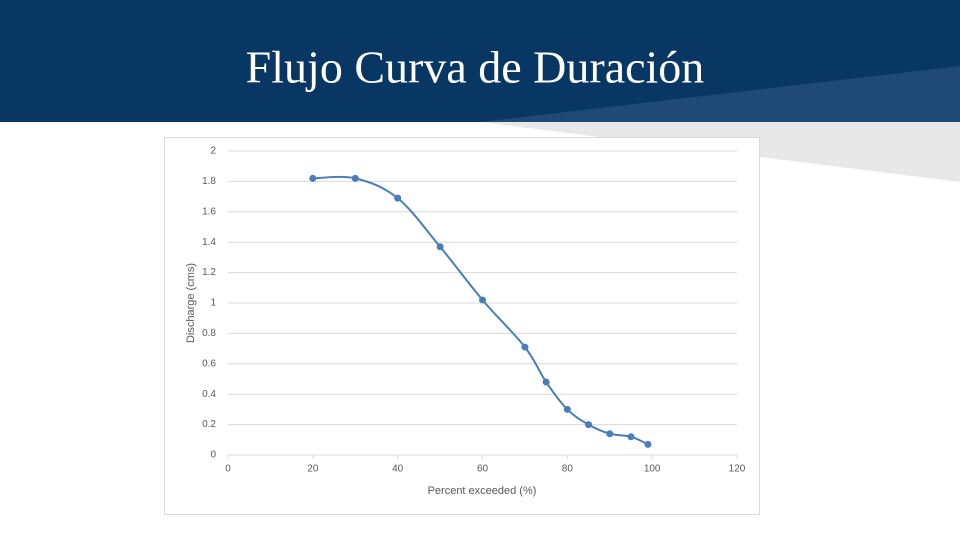 The image size is (960, 540). I want to click on y-tick-label: 1.6, so click(209, 211).